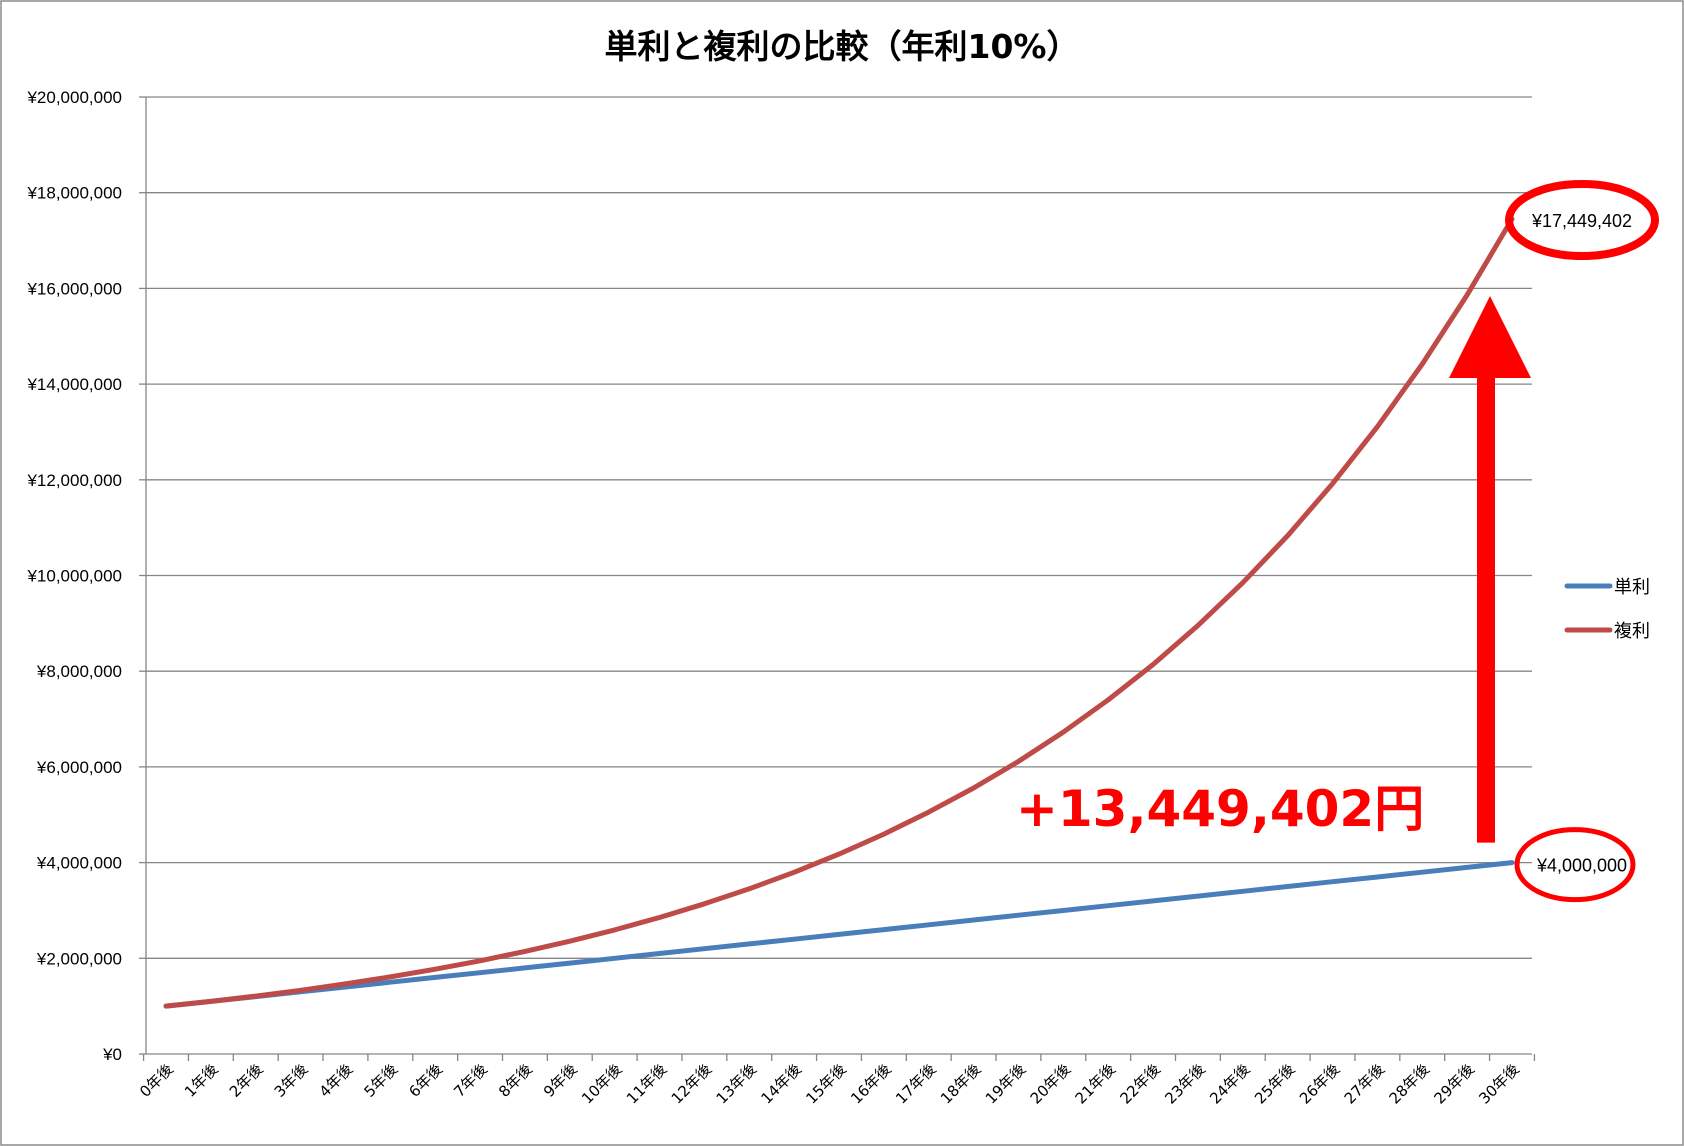  I want to click on final-simple-value-label: ¥4,000,000, so click(1581, 866).